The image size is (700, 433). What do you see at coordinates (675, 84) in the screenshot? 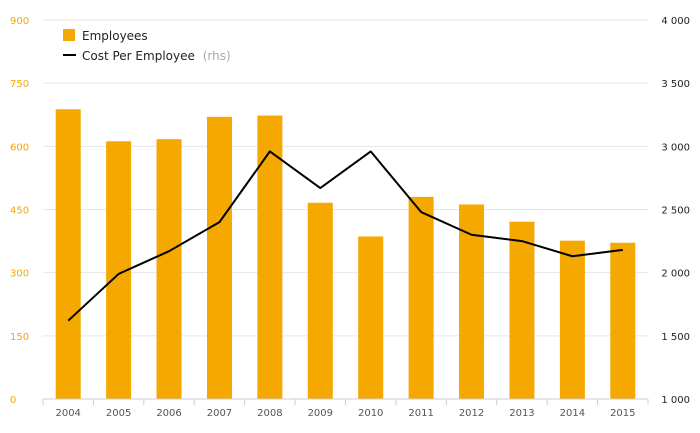
I see `y-right-tick-label: 3 500` at bounding box center [675, 84].